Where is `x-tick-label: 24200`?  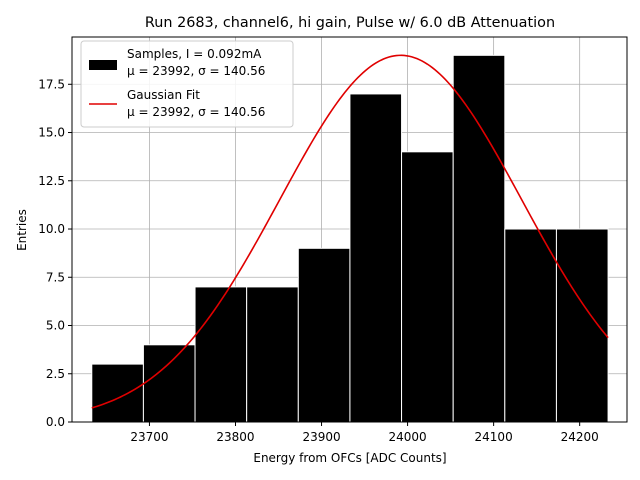
x-tick-label: 24200 is located at coordinates (580, 437).